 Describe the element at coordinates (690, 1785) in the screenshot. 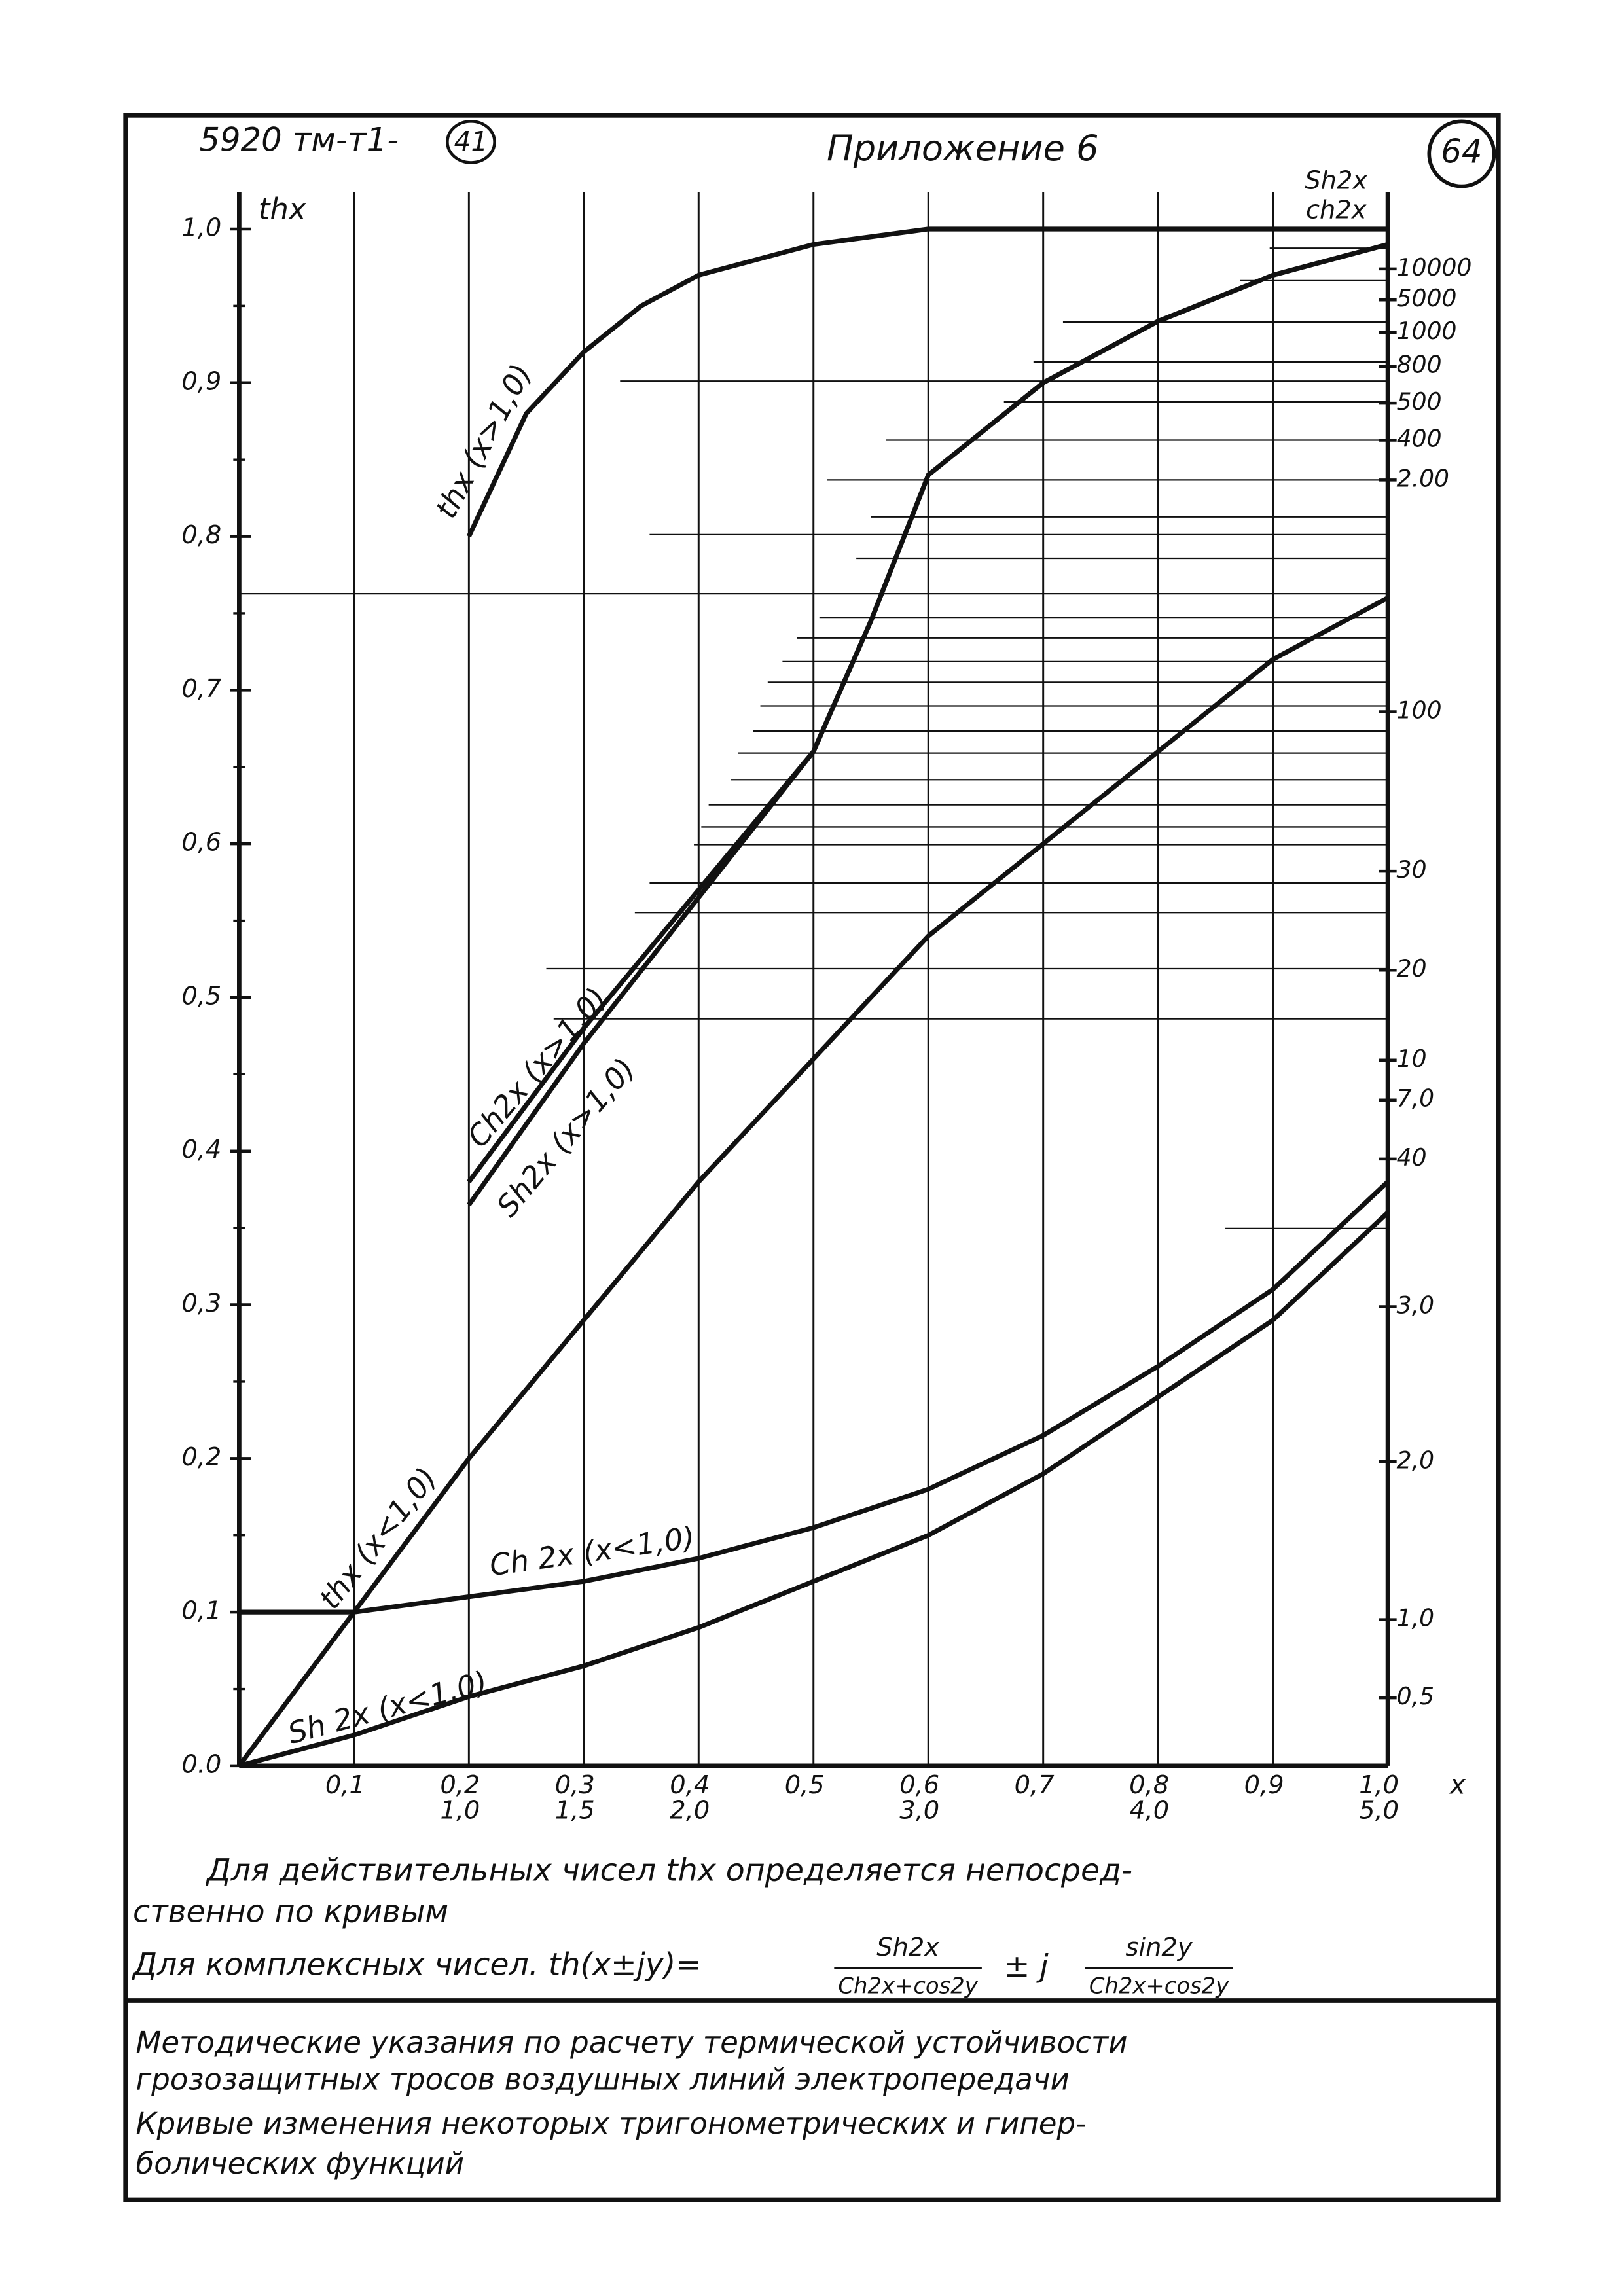

I see `x-tick-label: 0,4` at that location.